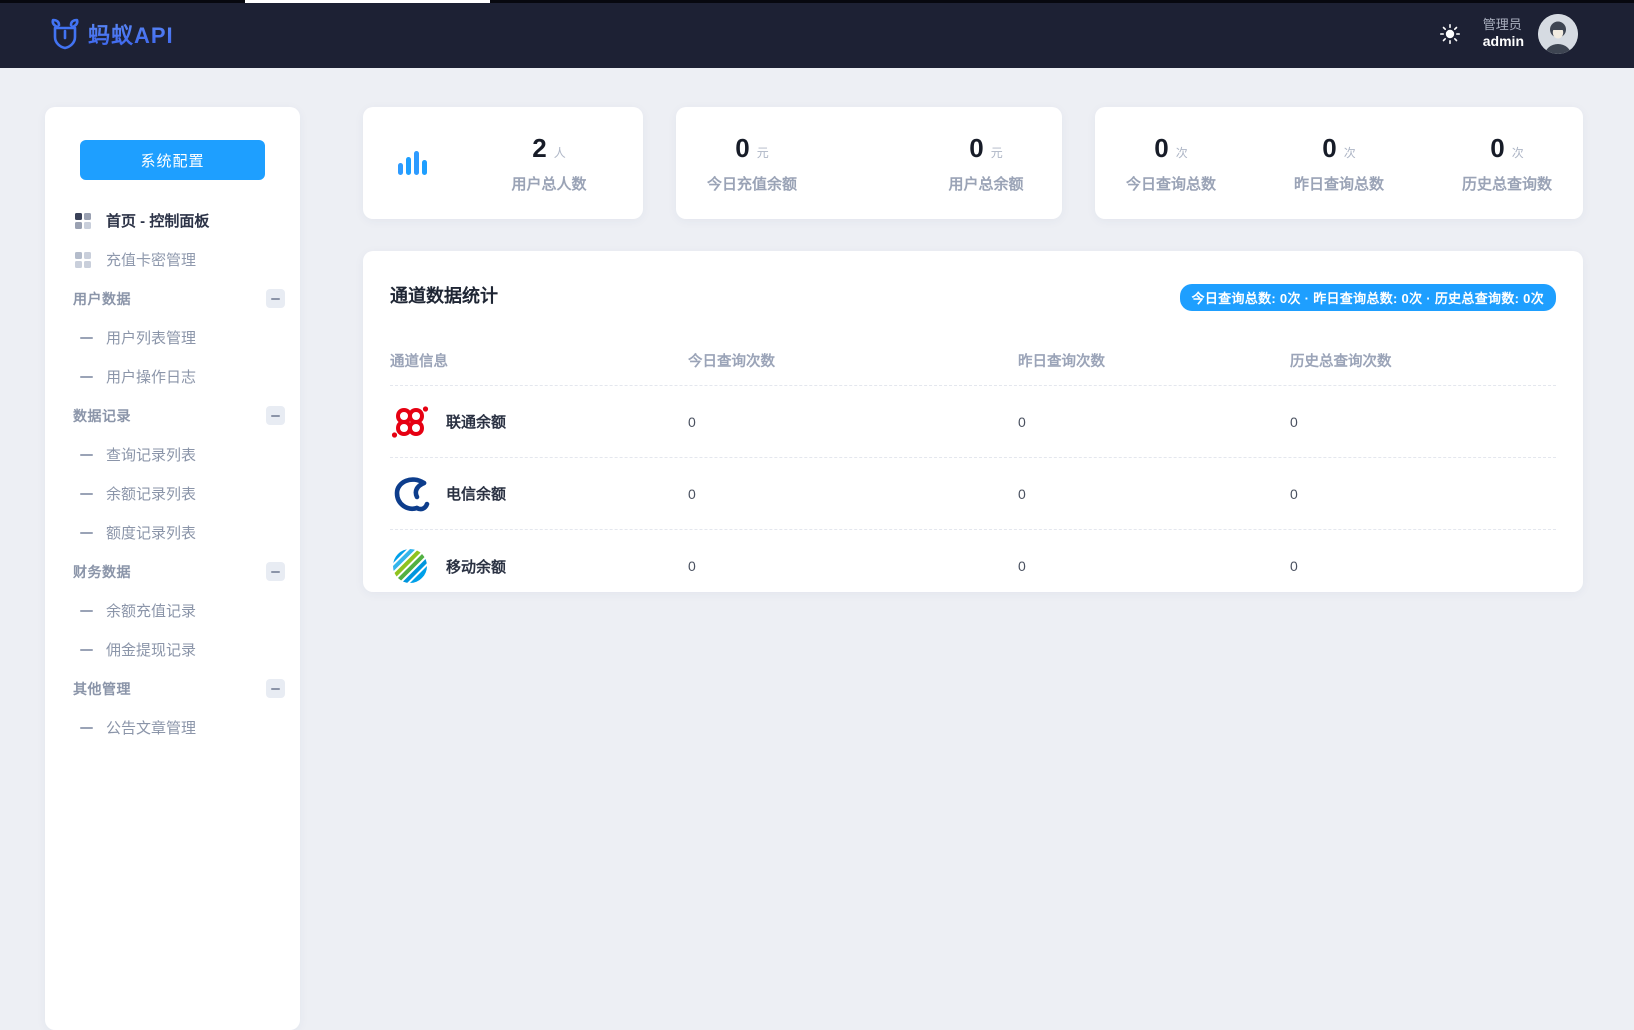 The image size is (1634, 1030). Describe the element at coordinates (172, 376) in the screenshot. I see `sidebar-item-user-logs: 用户操作日志` at that location.